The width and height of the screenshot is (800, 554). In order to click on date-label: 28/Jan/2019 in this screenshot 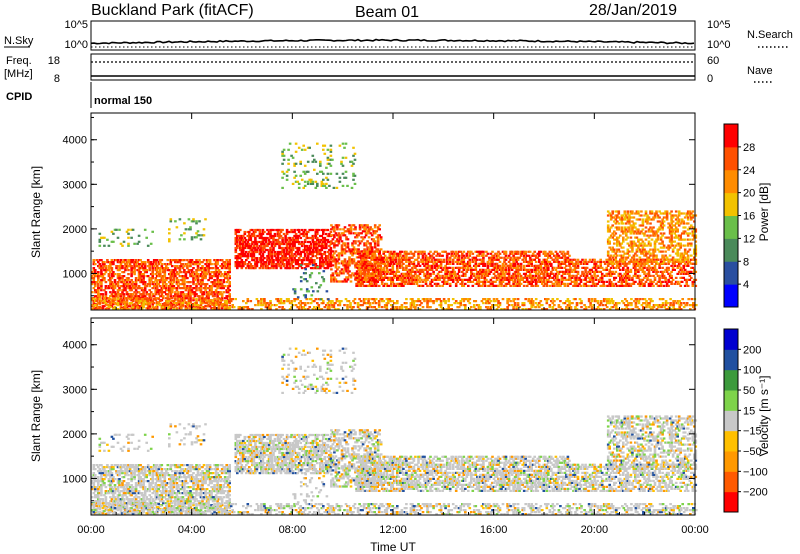, I will do `click(633, 10)`.